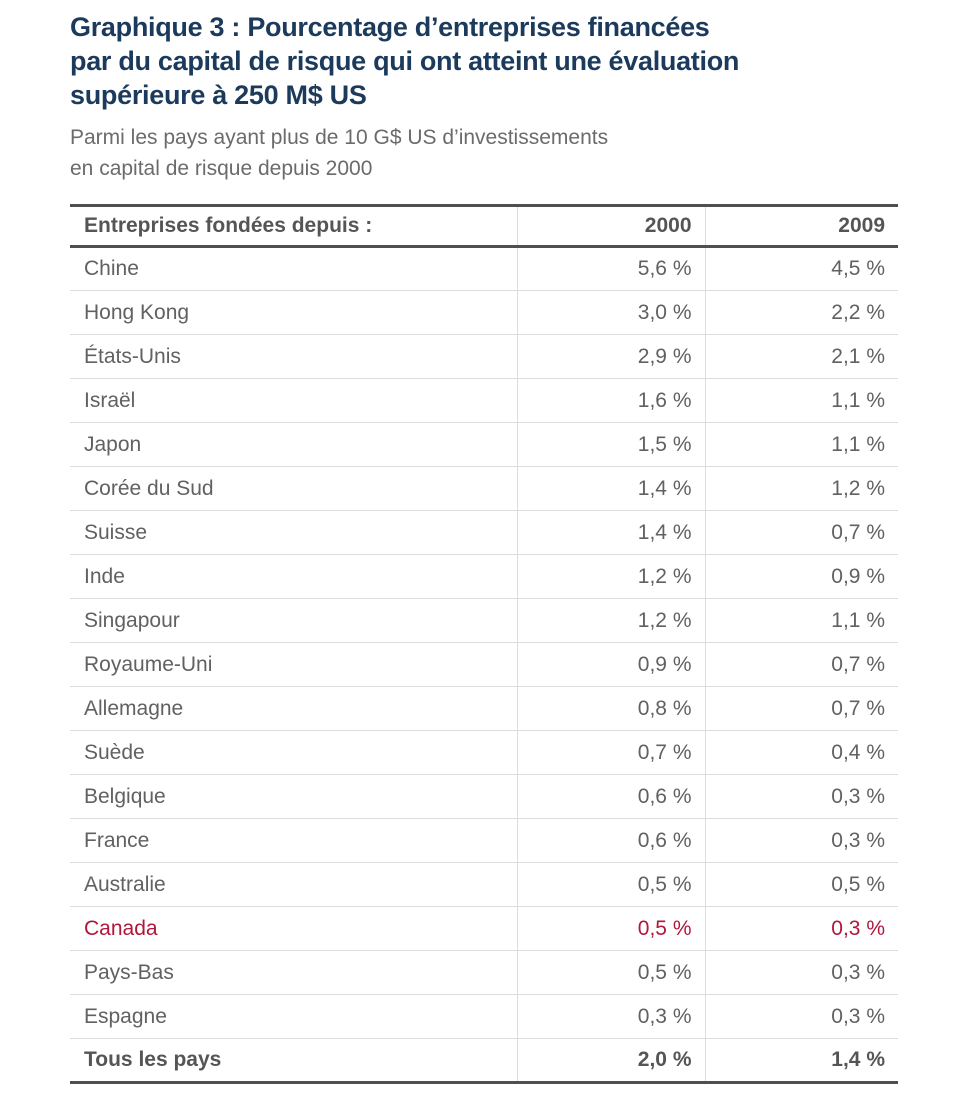  What do you see at coordinates (610, 1060) in the screenshot?
I see `value-2000-cell: 2,0 %` at bounding box center [610, 1060].